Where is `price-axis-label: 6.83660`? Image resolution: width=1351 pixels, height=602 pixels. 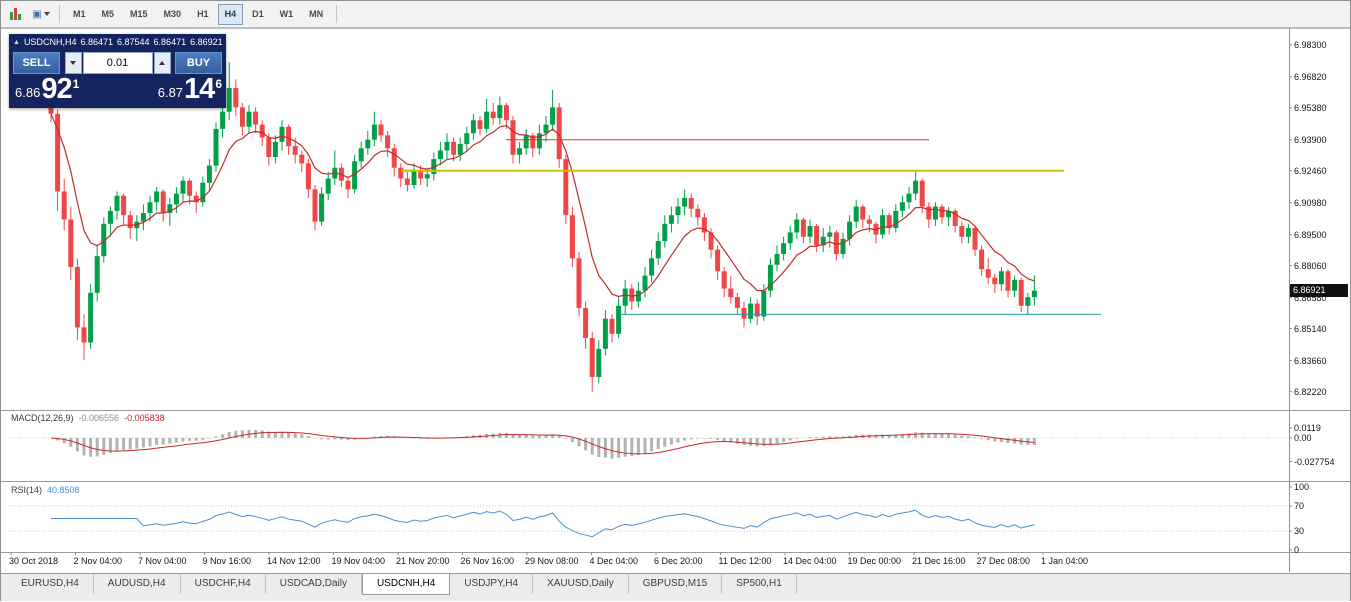
price-axis-label: 6.83660 is located at coordinates (1310, 360).